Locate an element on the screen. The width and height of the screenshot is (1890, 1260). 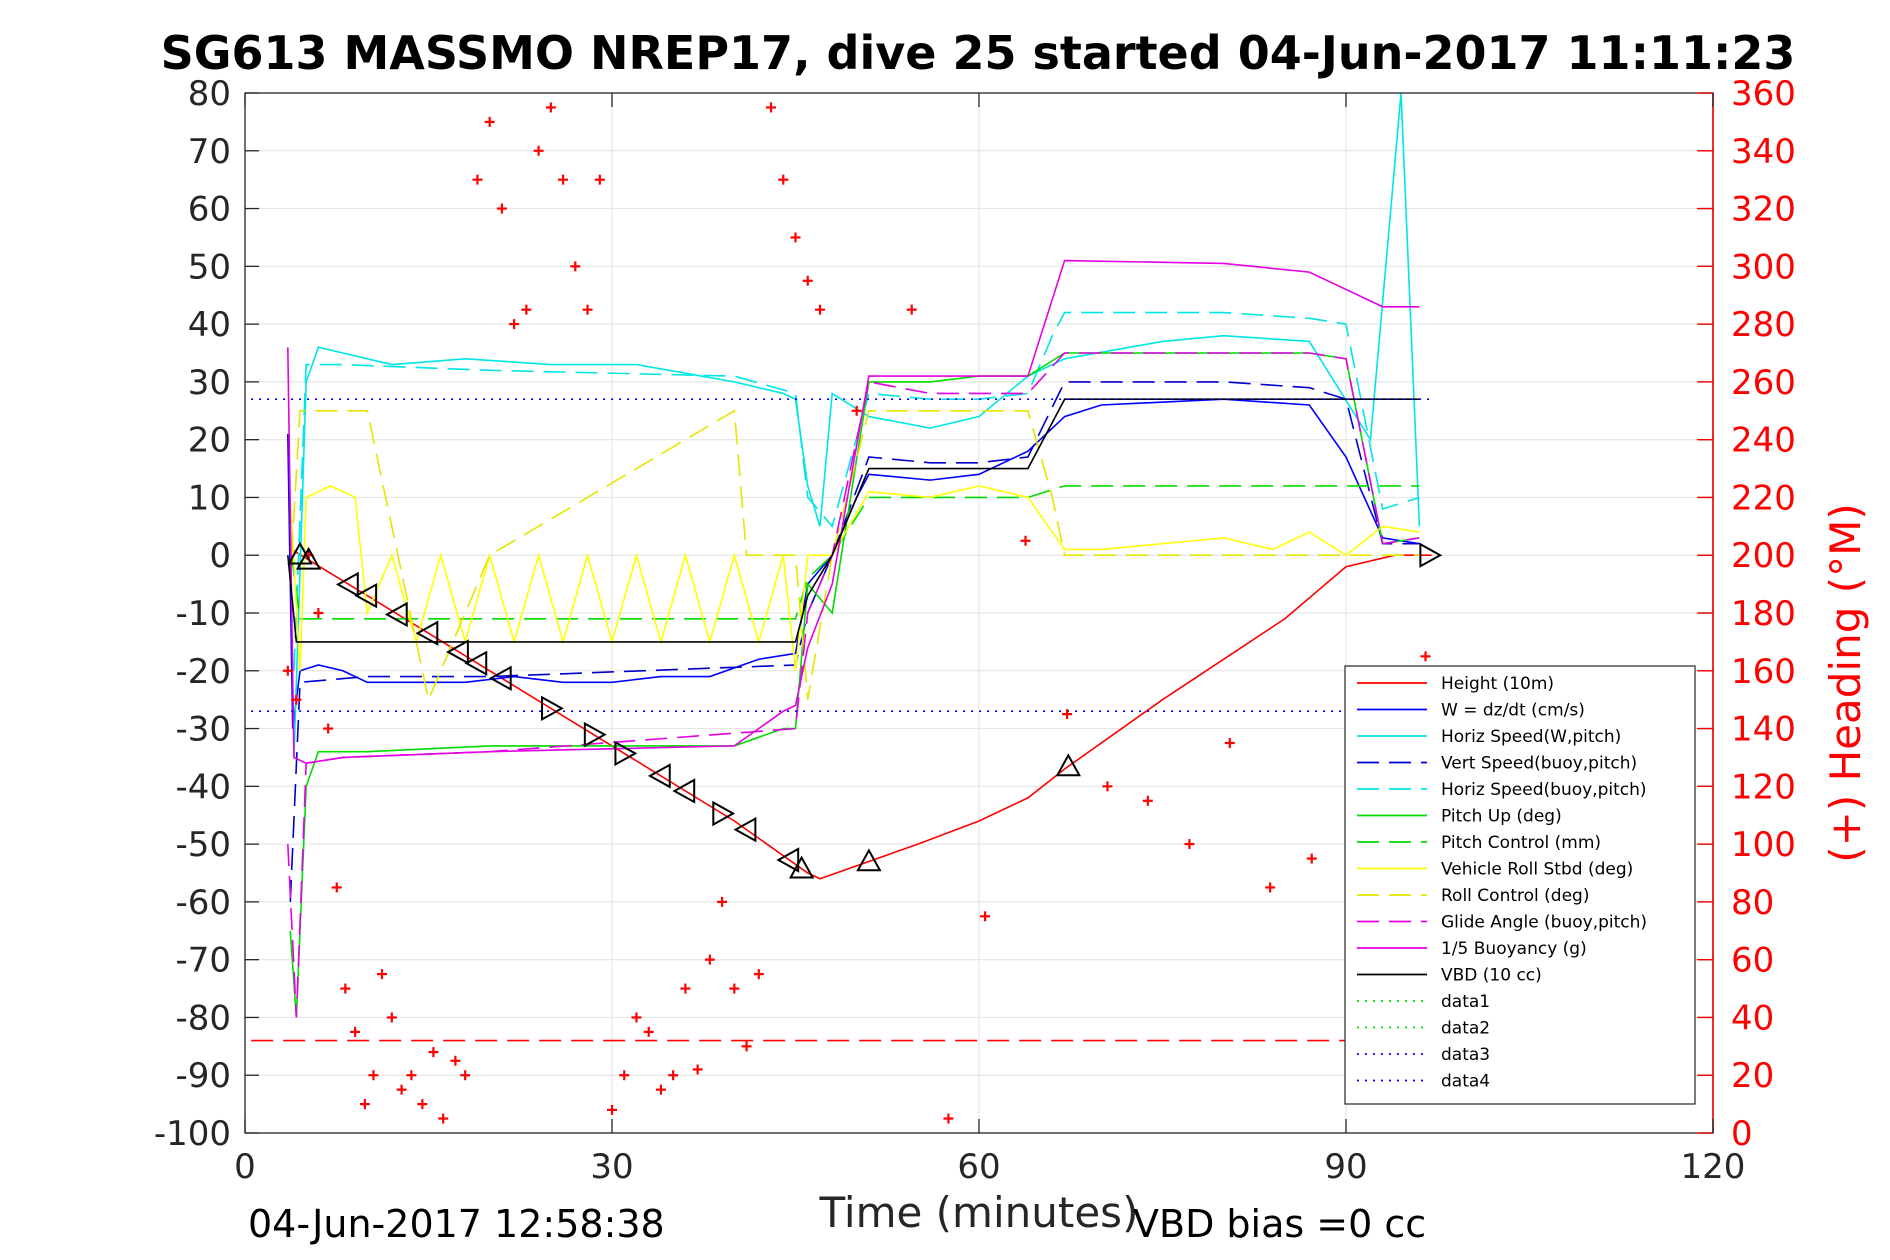
right-axis-label: (+) Heading (°M) is located at coordinates (1845, 682).